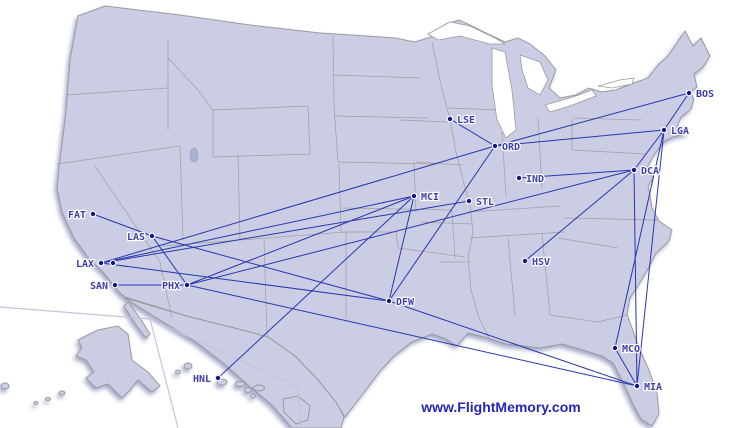 The height and width of the screenshot is (428, 740). I want to click on route-line-lax-ord, so click(298, 204).